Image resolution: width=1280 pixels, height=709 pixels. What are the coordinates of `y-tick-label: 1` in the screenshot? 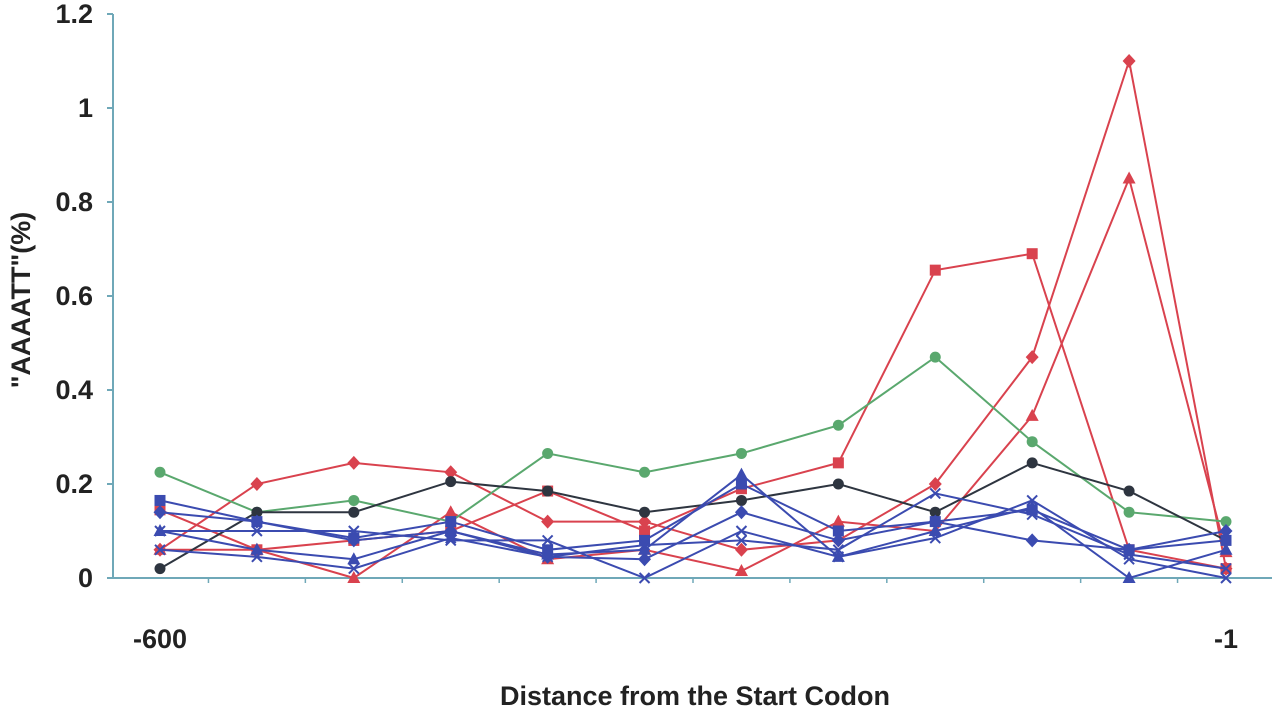 It's located at (85, 108).